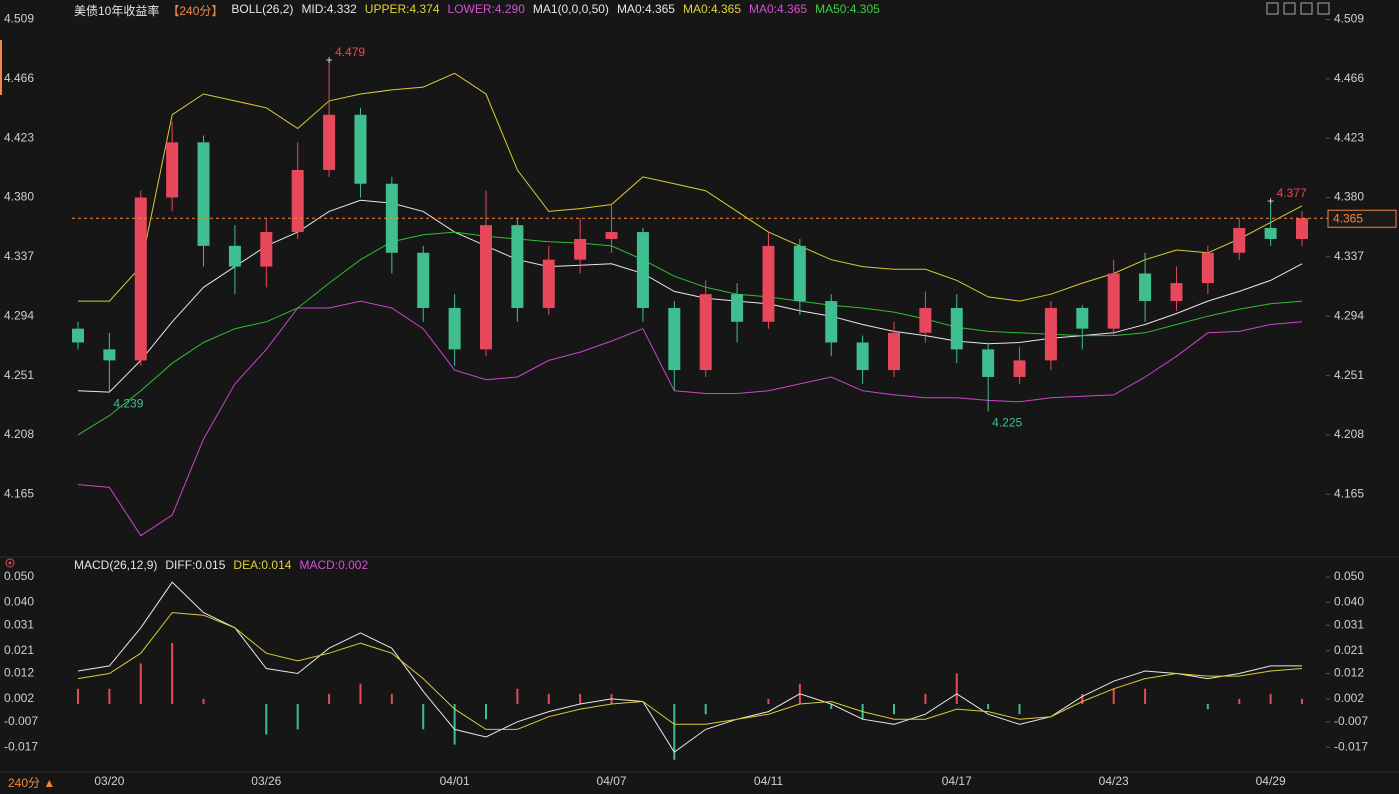  What do you see at coordinates (116, 565) in the screenshot?
I see `header-item: MACD(26,12,9)` at bounding box center [116, 565].